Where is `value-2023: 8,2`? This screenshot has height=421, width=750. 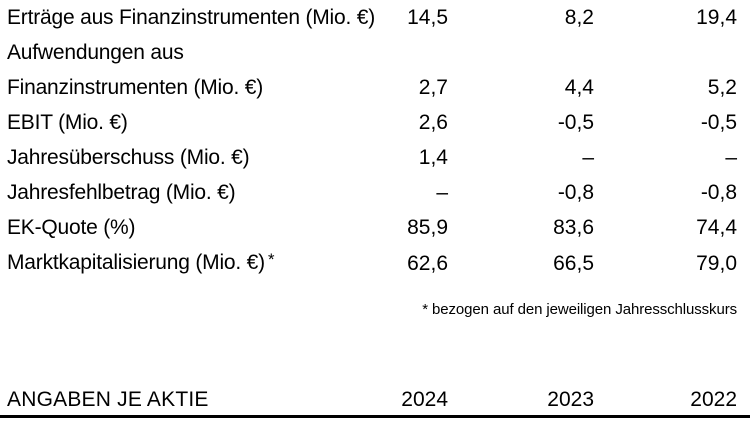
value-2023: 8,2 is located at coordinates (579, 17).